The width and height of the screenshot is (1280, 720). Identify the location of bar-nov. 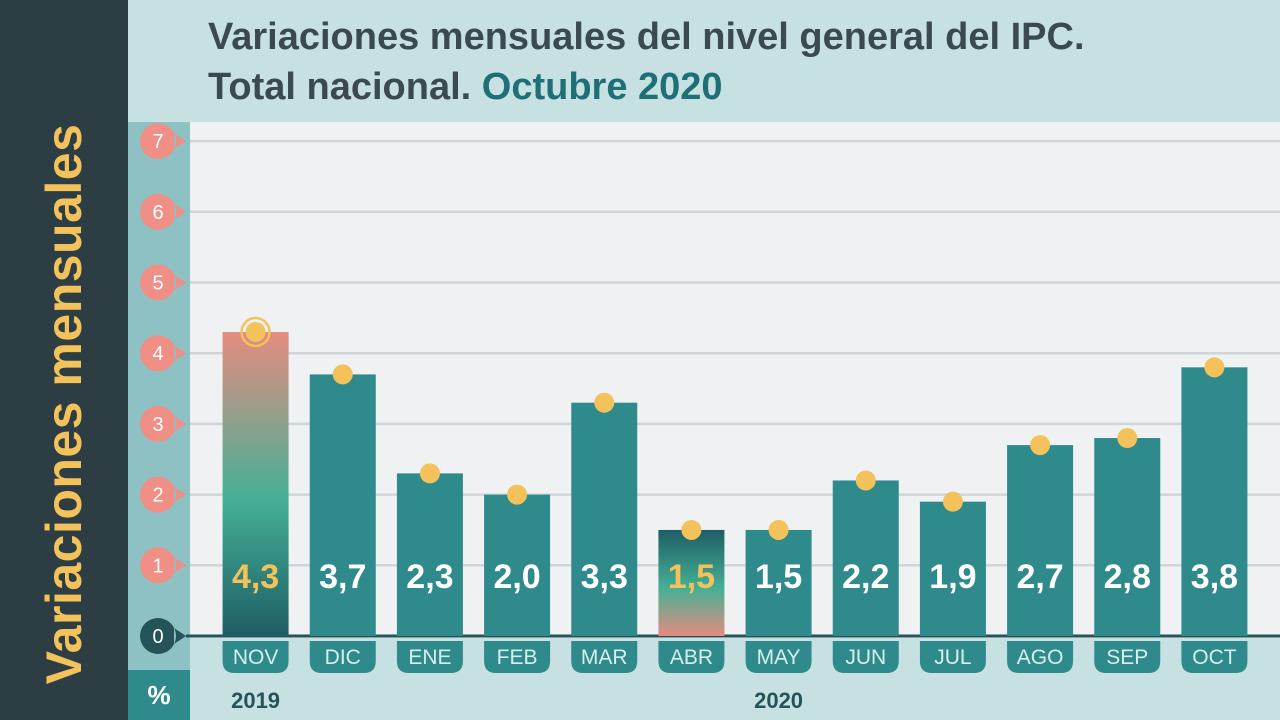
(255, 483).